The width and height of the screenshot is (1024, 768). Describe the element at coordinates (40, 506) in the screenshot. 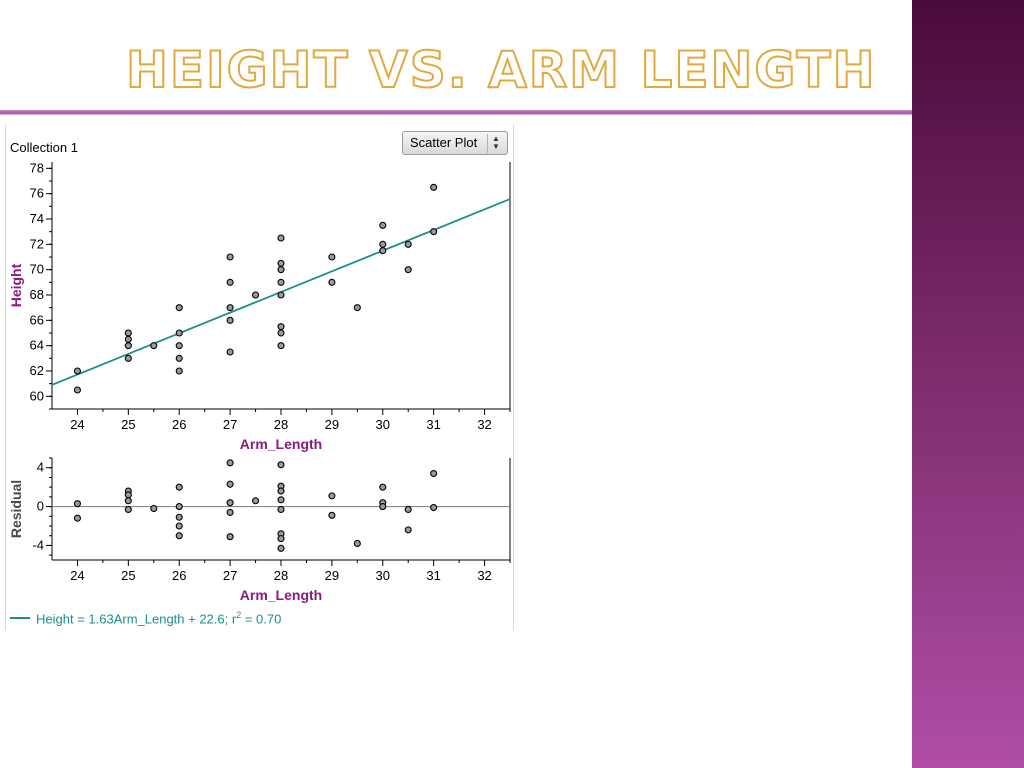

I see `residual-y-tick-label: 0` at that location.